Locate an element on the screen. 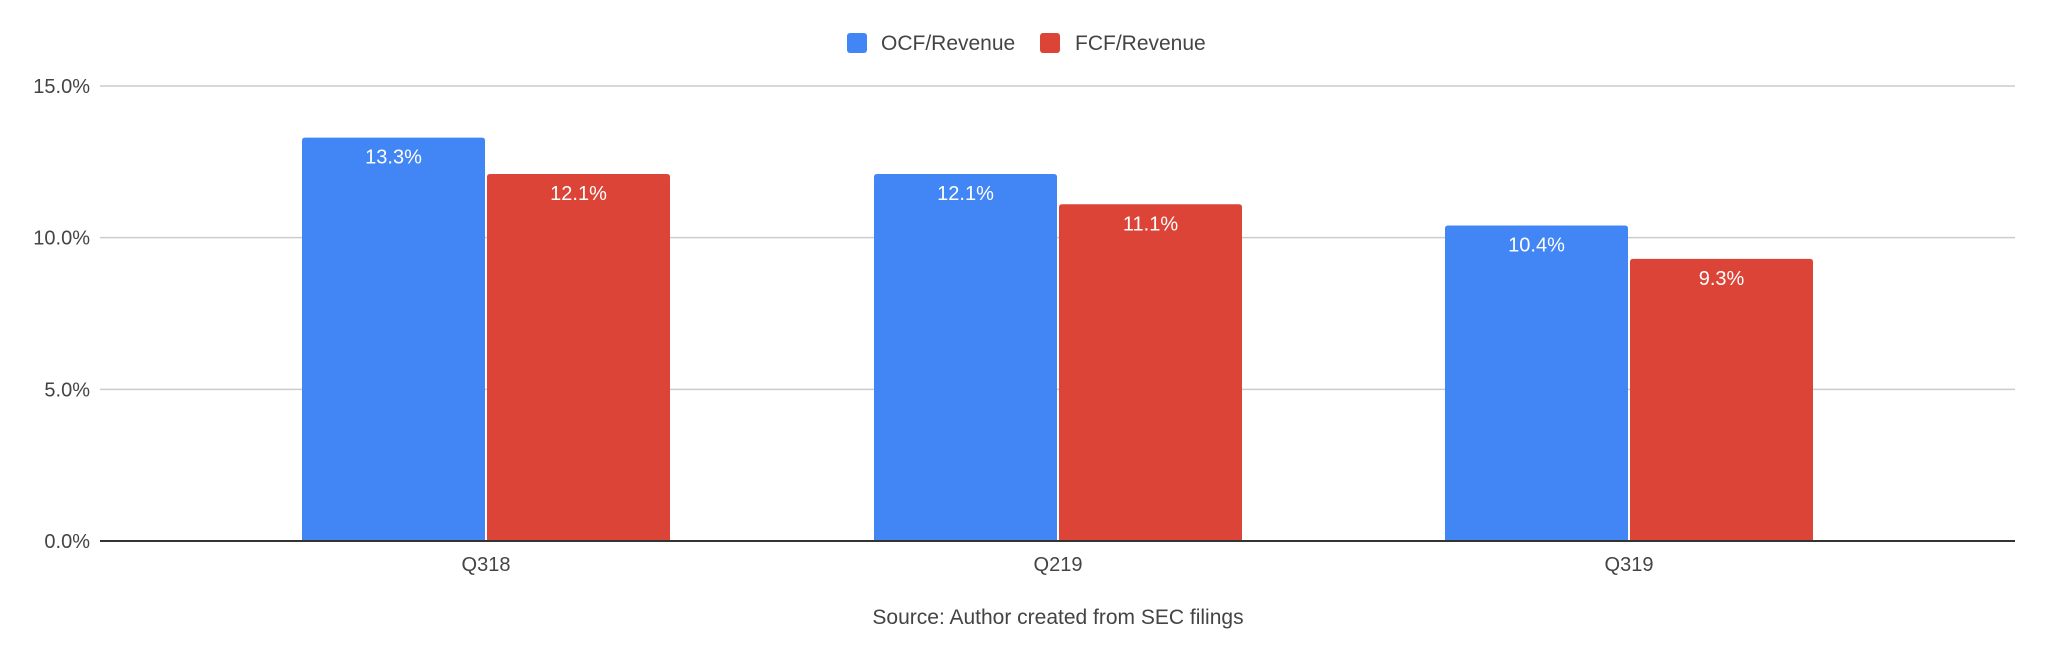 This screenshot has width=2048, height=666. data-label: 9.3% is located at coordinates (1722, 279).